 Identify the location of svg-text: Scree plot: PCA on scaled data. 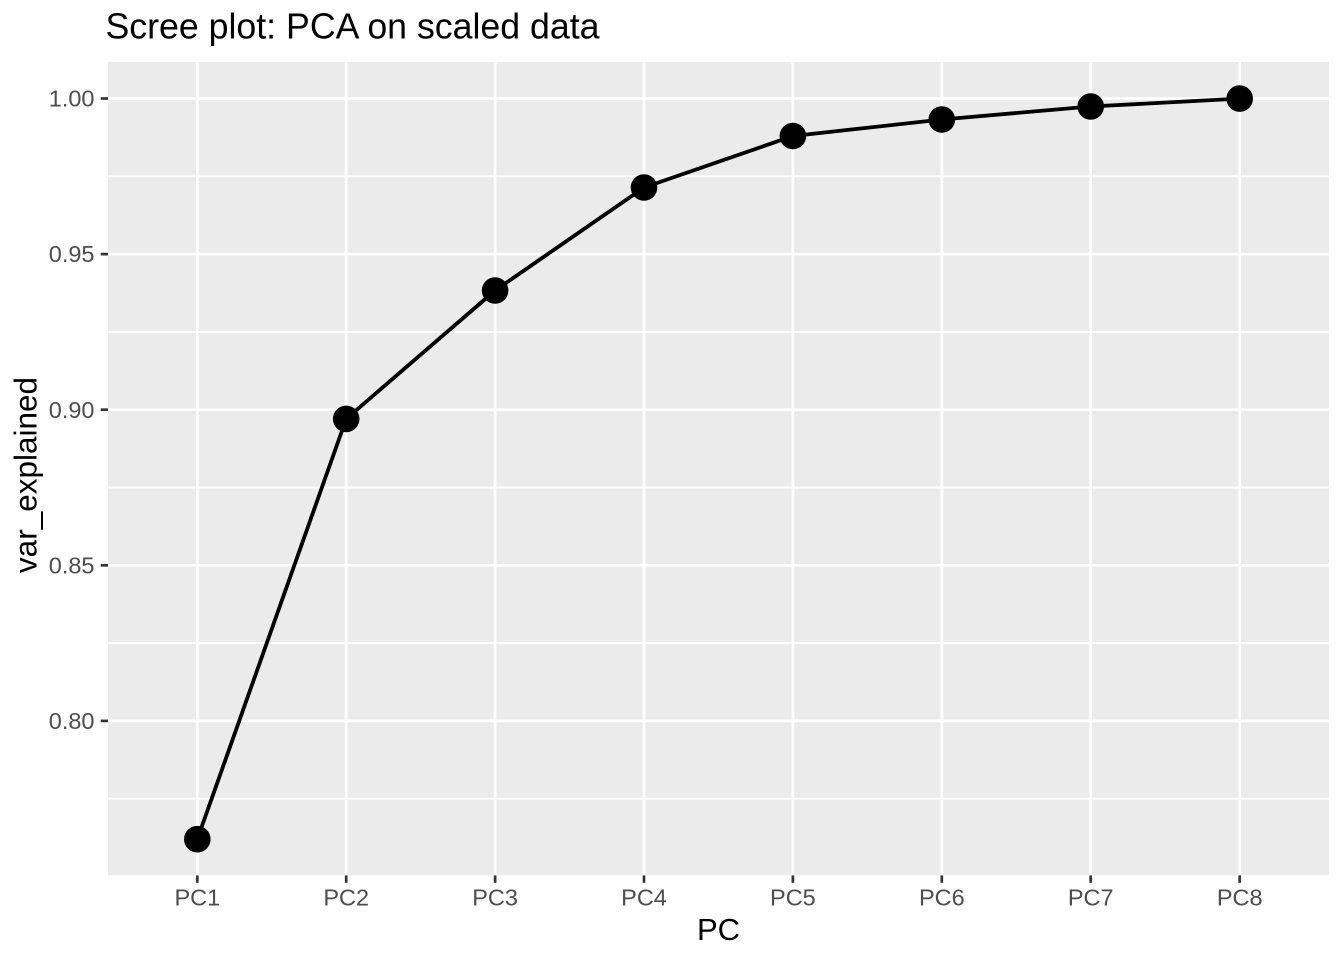
(353, 27).